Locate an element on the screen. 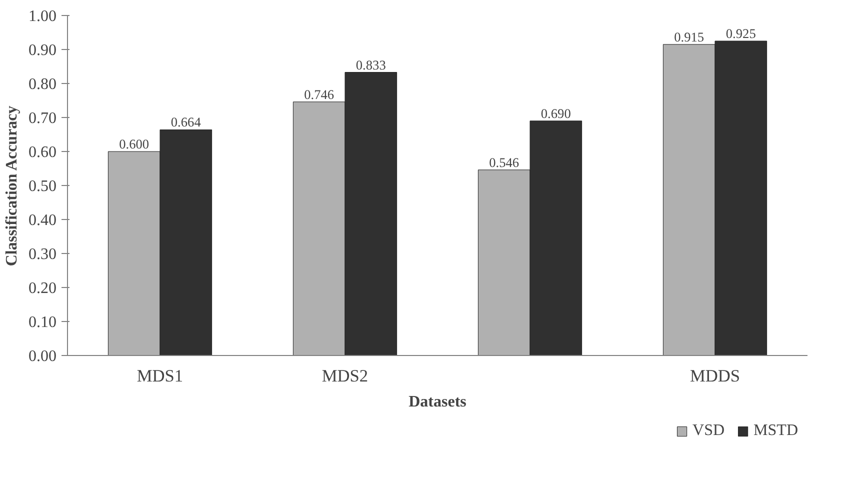 This screenshot has width=863, height=497. legend-label: VSD is located at coordinates (708, 431).